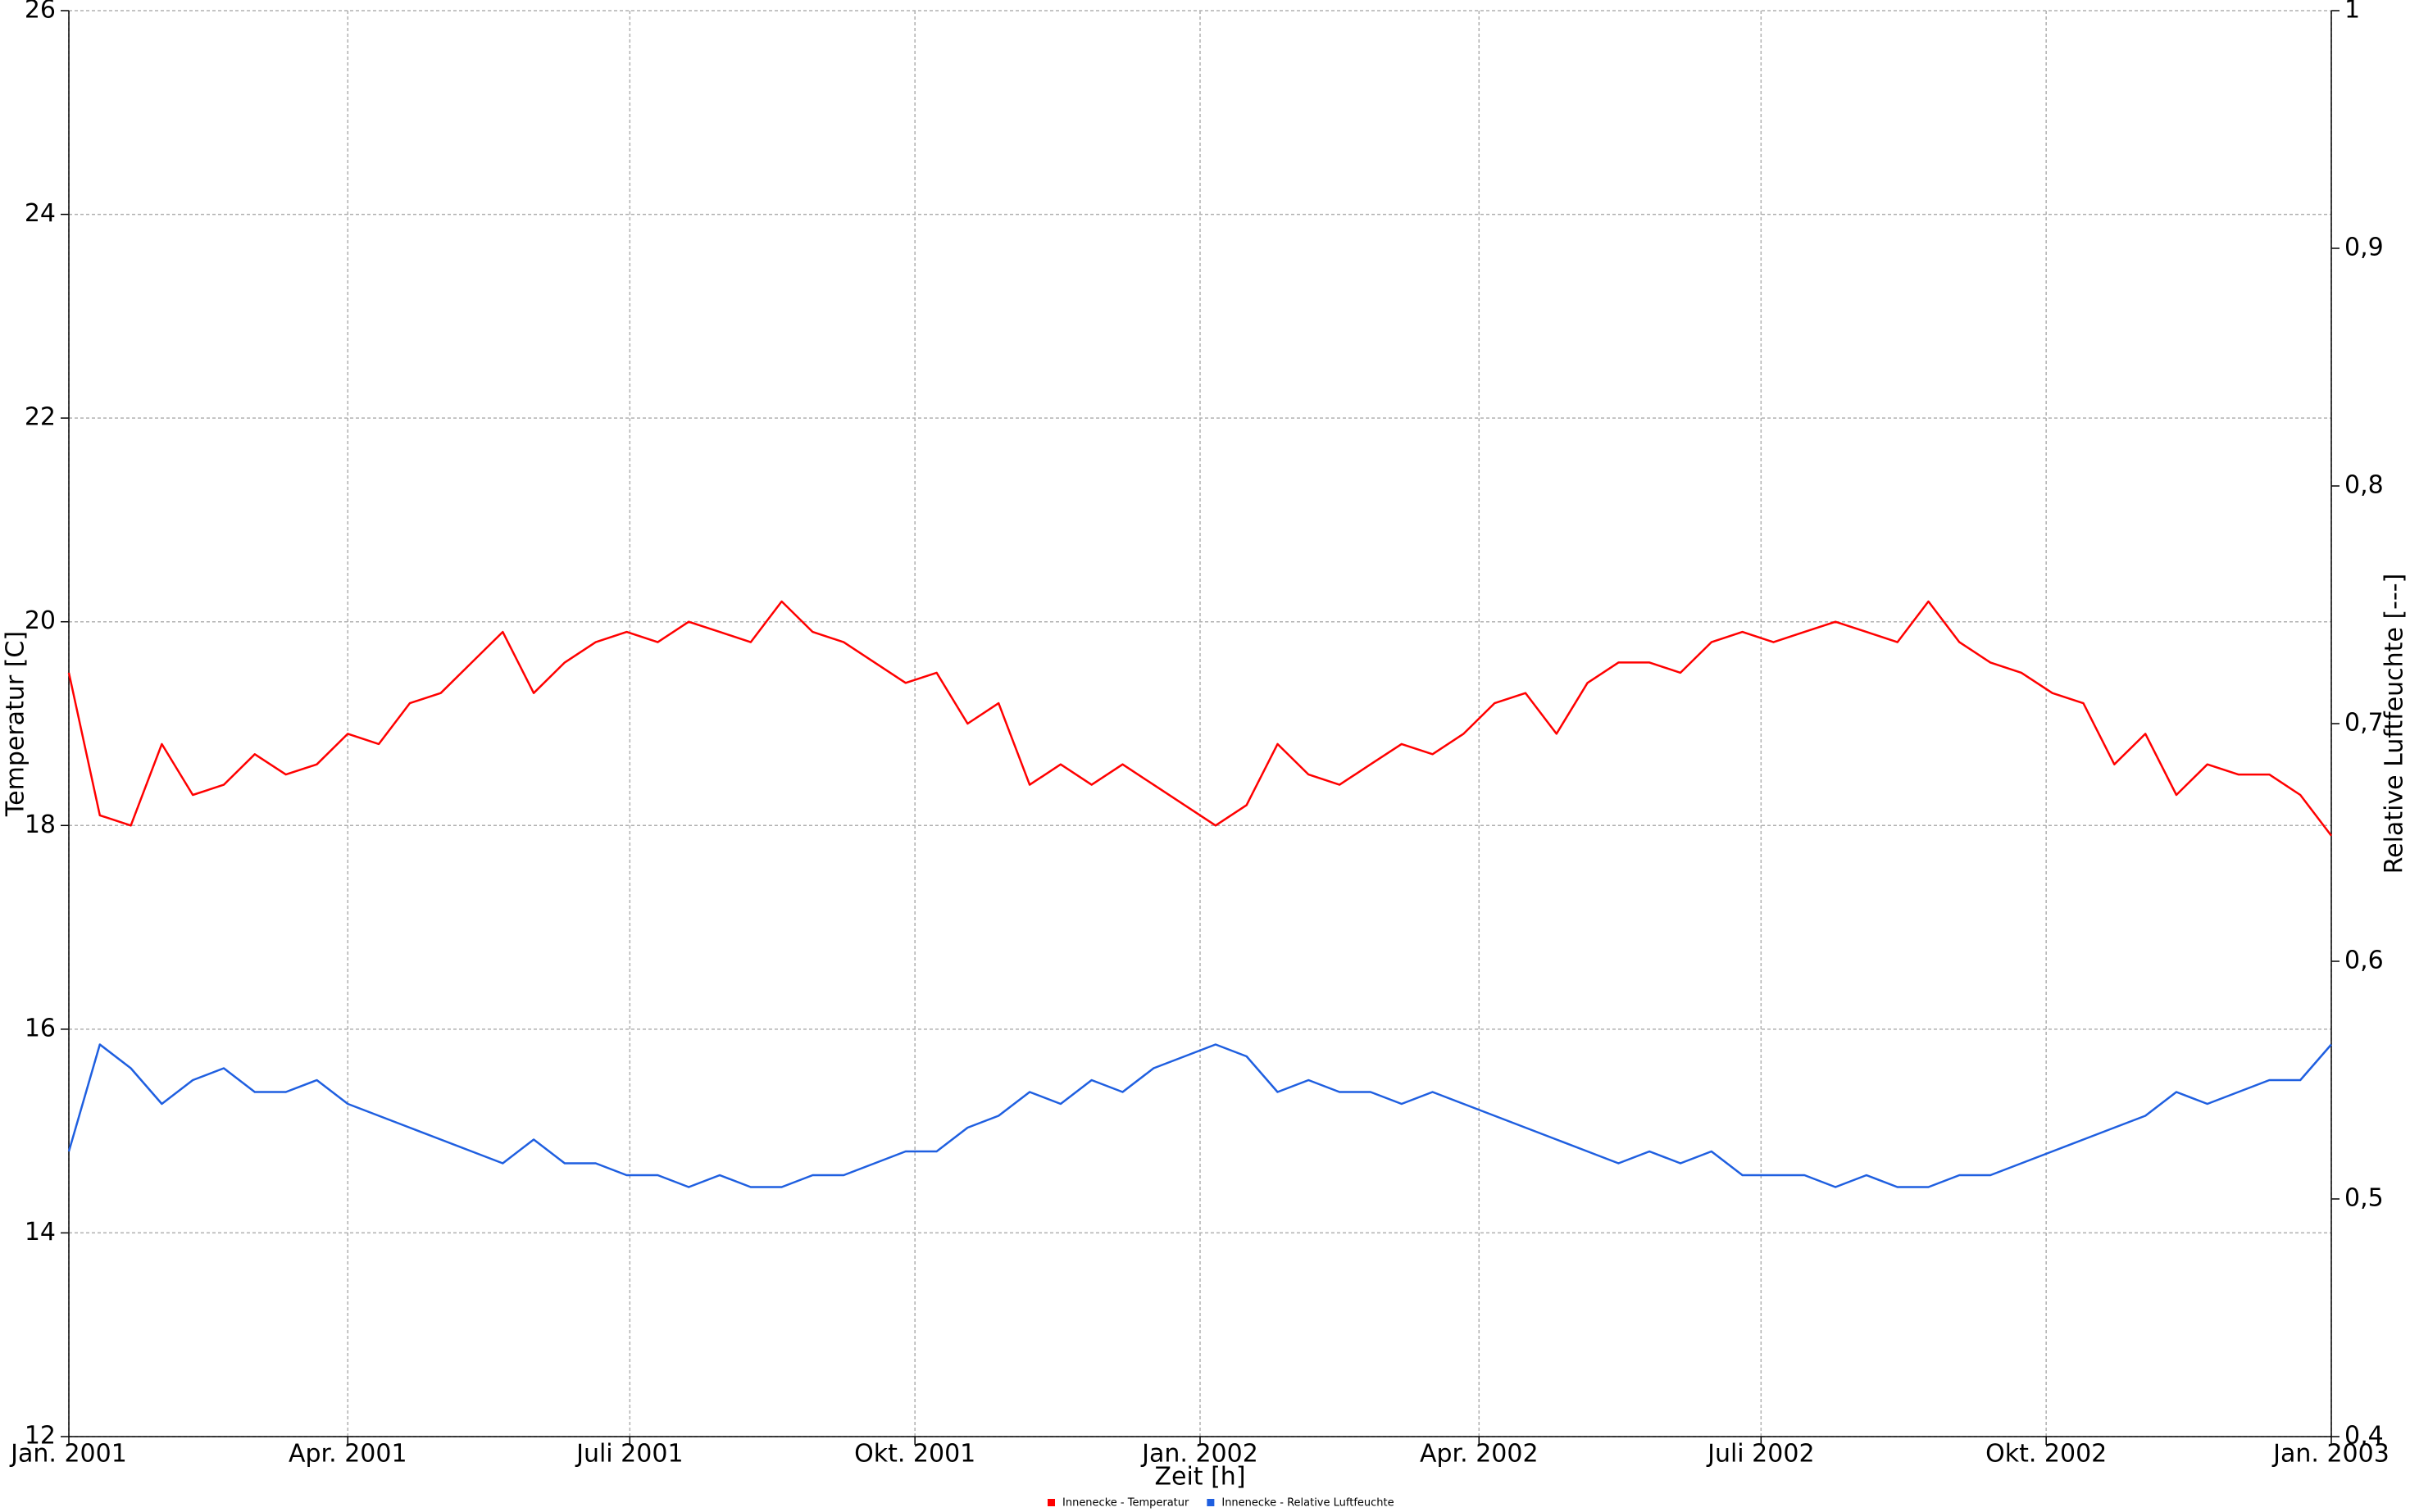  I want to click on x-tick-label: Okt. 2001, so click(915, 1454).